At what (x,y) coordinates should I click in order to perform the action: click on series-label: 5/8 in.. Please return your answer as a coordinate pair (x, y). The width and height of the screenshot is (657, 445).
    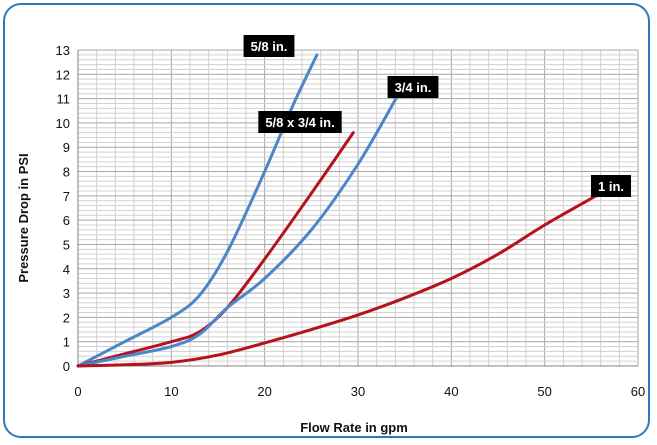
    Looking at the image, I should click on (269, 46).